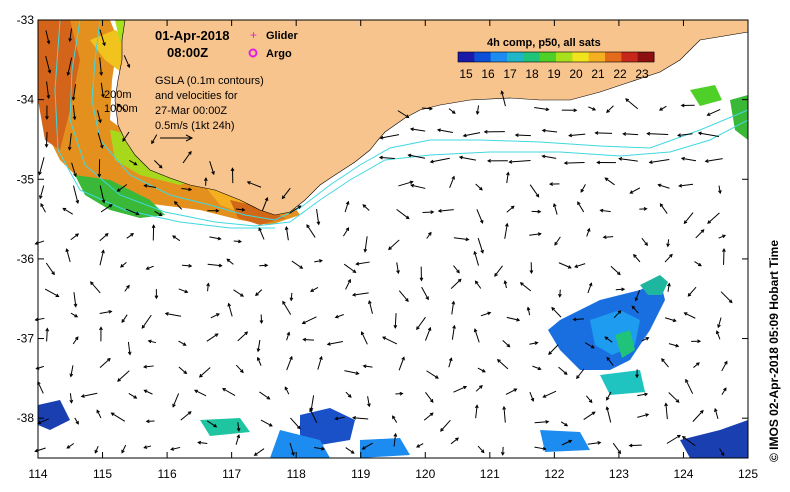  What do you see at coordinates (118, 95) in the screenshot?
I see `depth-label-200: 200m` at bounding box center [118, 95].